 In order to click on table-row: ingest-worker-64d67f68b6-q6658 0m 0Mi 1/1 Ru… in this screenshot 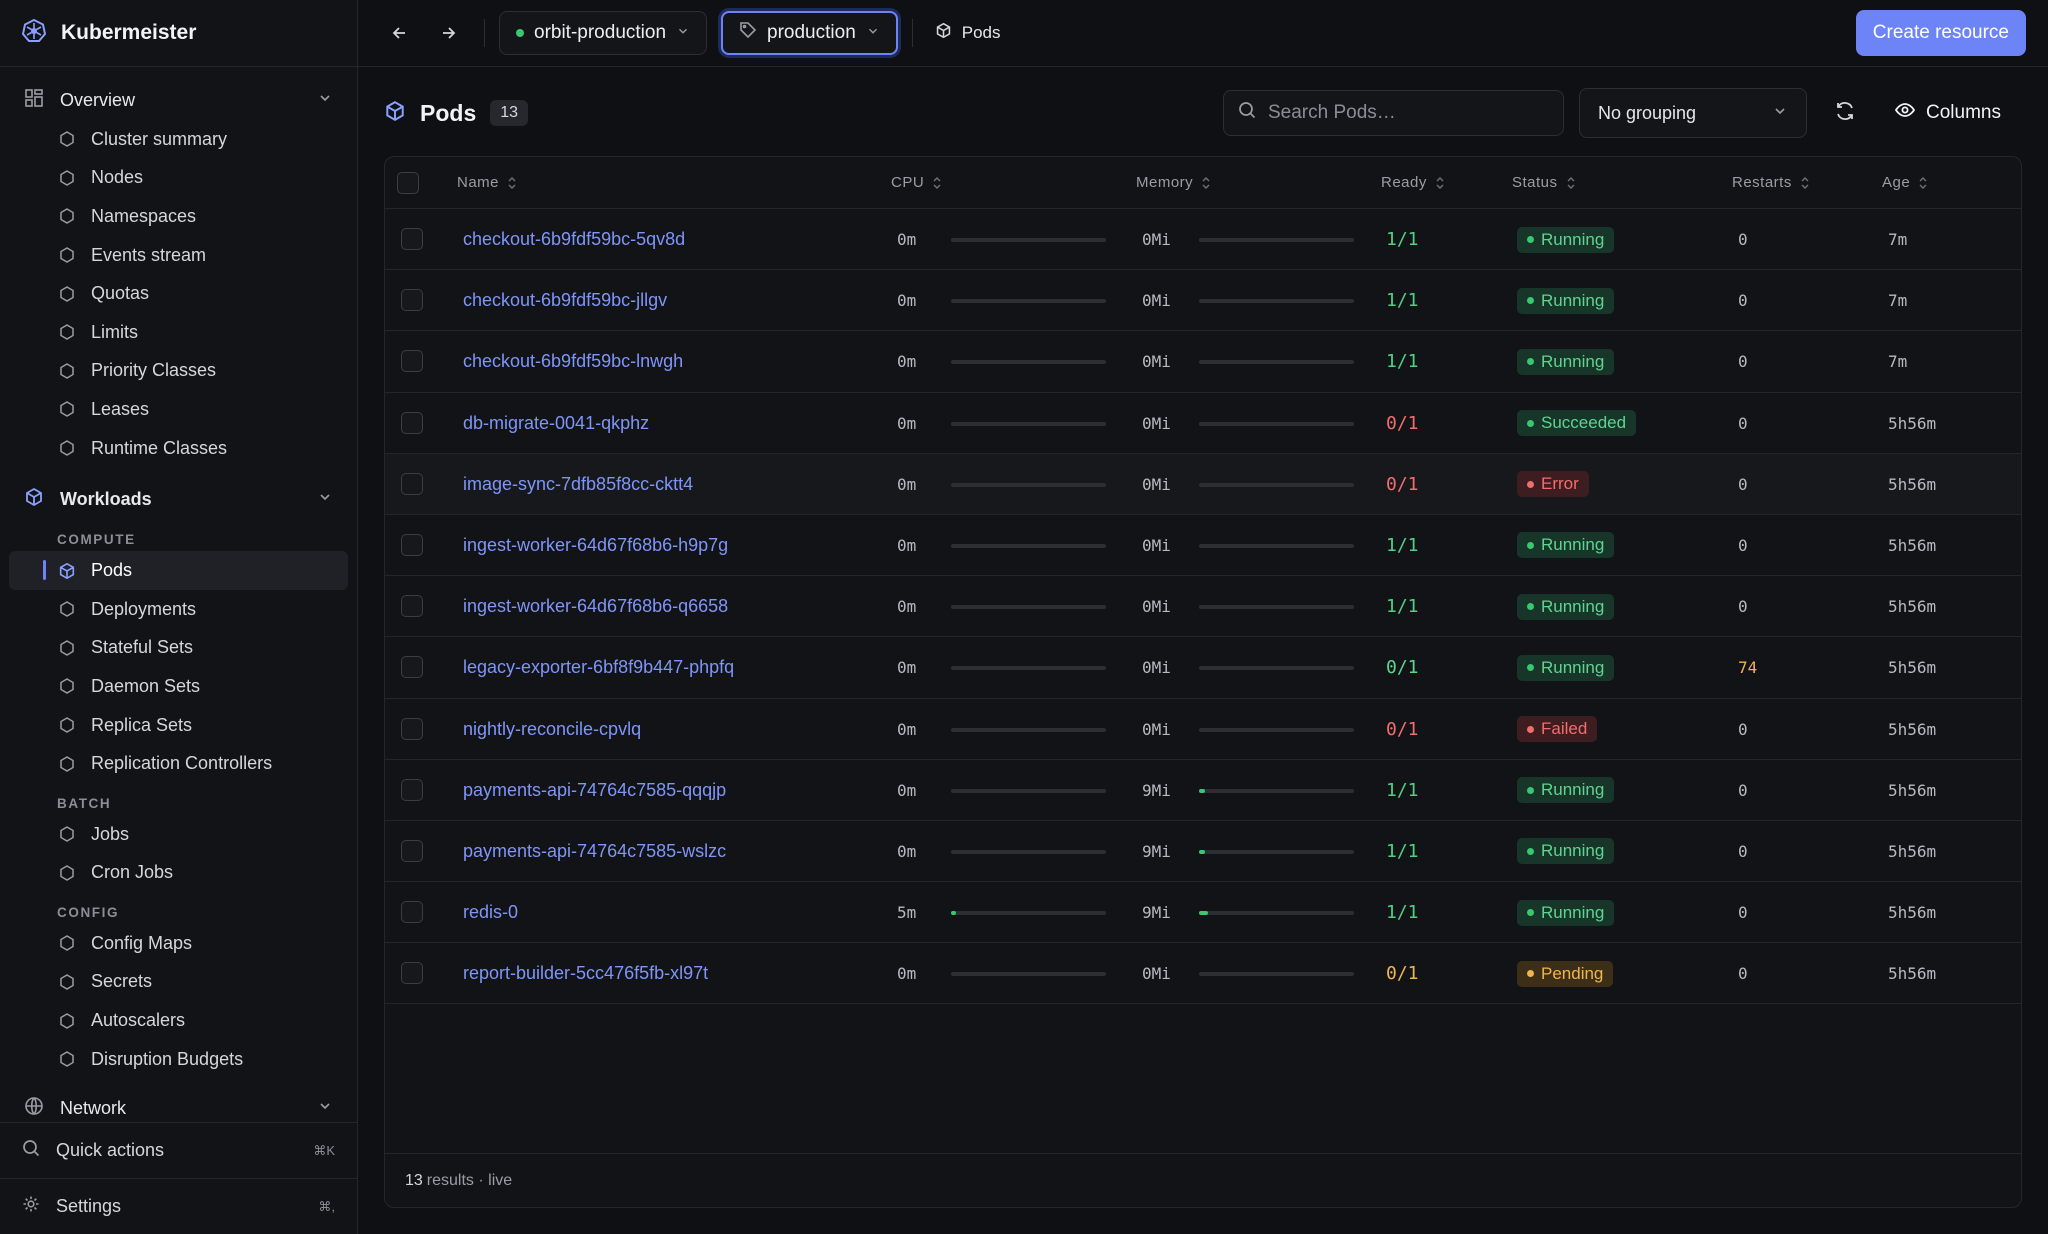, I will do `click(1203, 607)`.